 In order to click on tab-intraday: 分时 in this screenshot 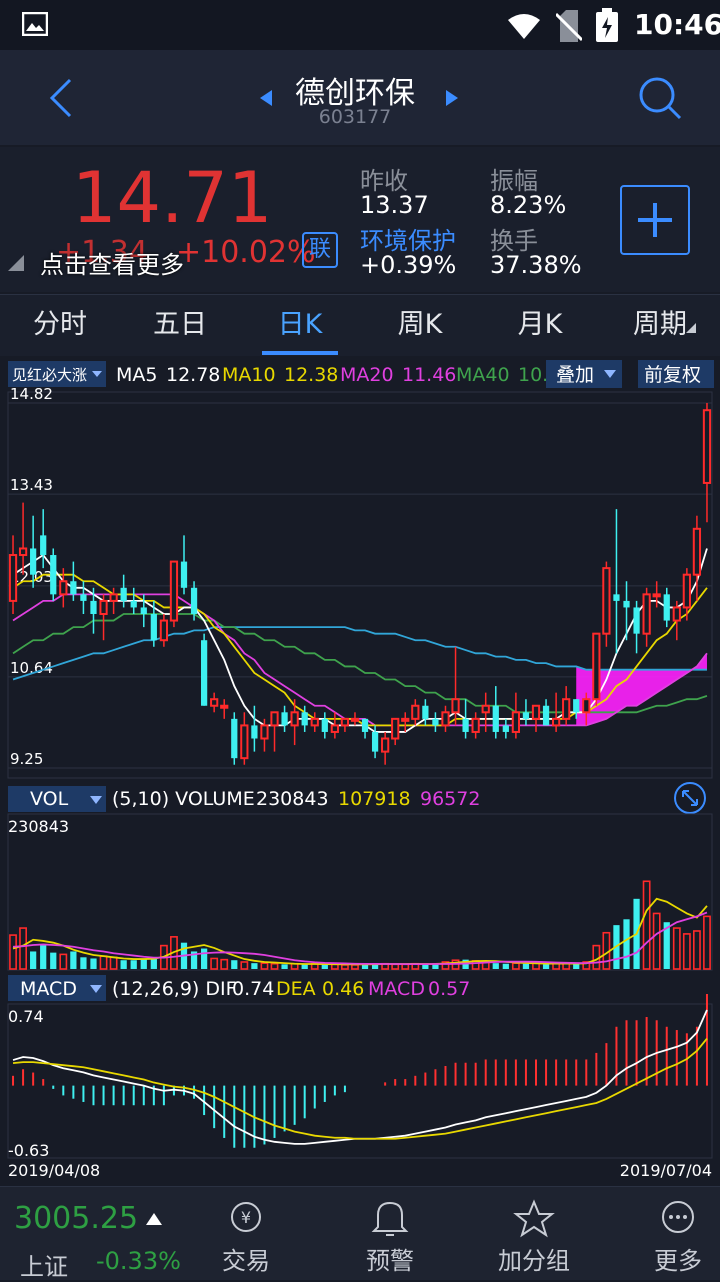, I will do `click(60, 324)`.